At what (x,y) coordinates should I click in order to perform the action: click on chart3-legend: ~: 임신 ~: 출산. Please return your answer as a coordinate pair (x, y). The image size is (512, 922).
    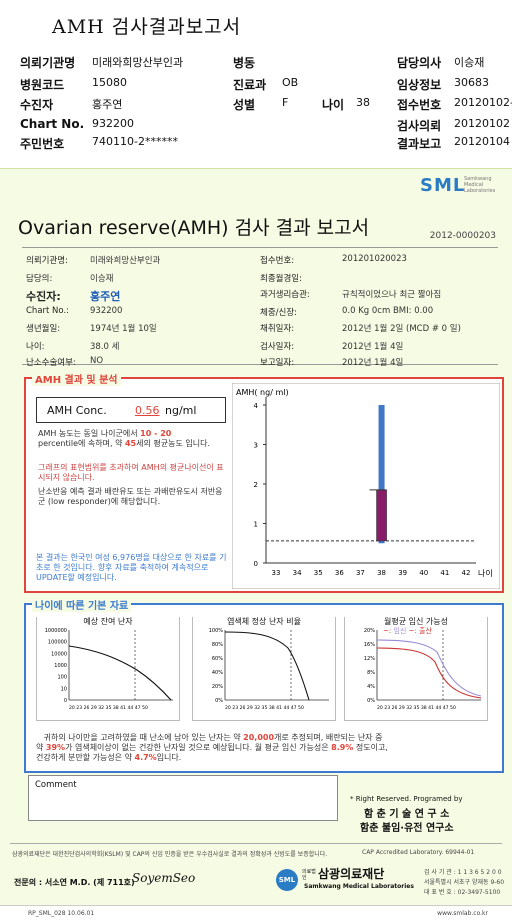
    Looking at the image, I should click on (407, 631).